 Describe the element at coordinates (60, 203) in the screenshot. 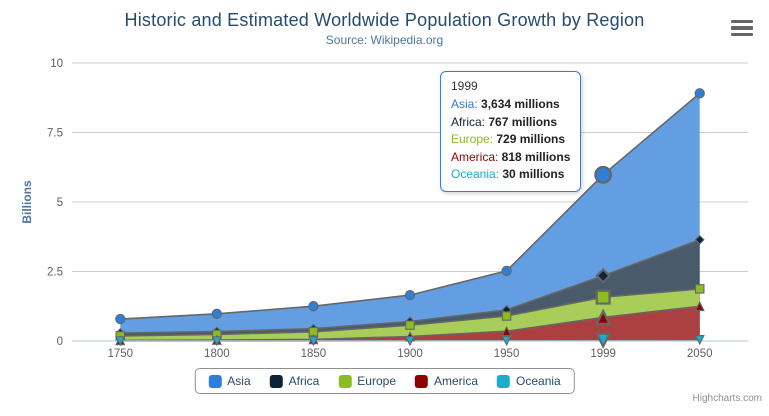

I see `y-axis-tick-label: 5` at that location.